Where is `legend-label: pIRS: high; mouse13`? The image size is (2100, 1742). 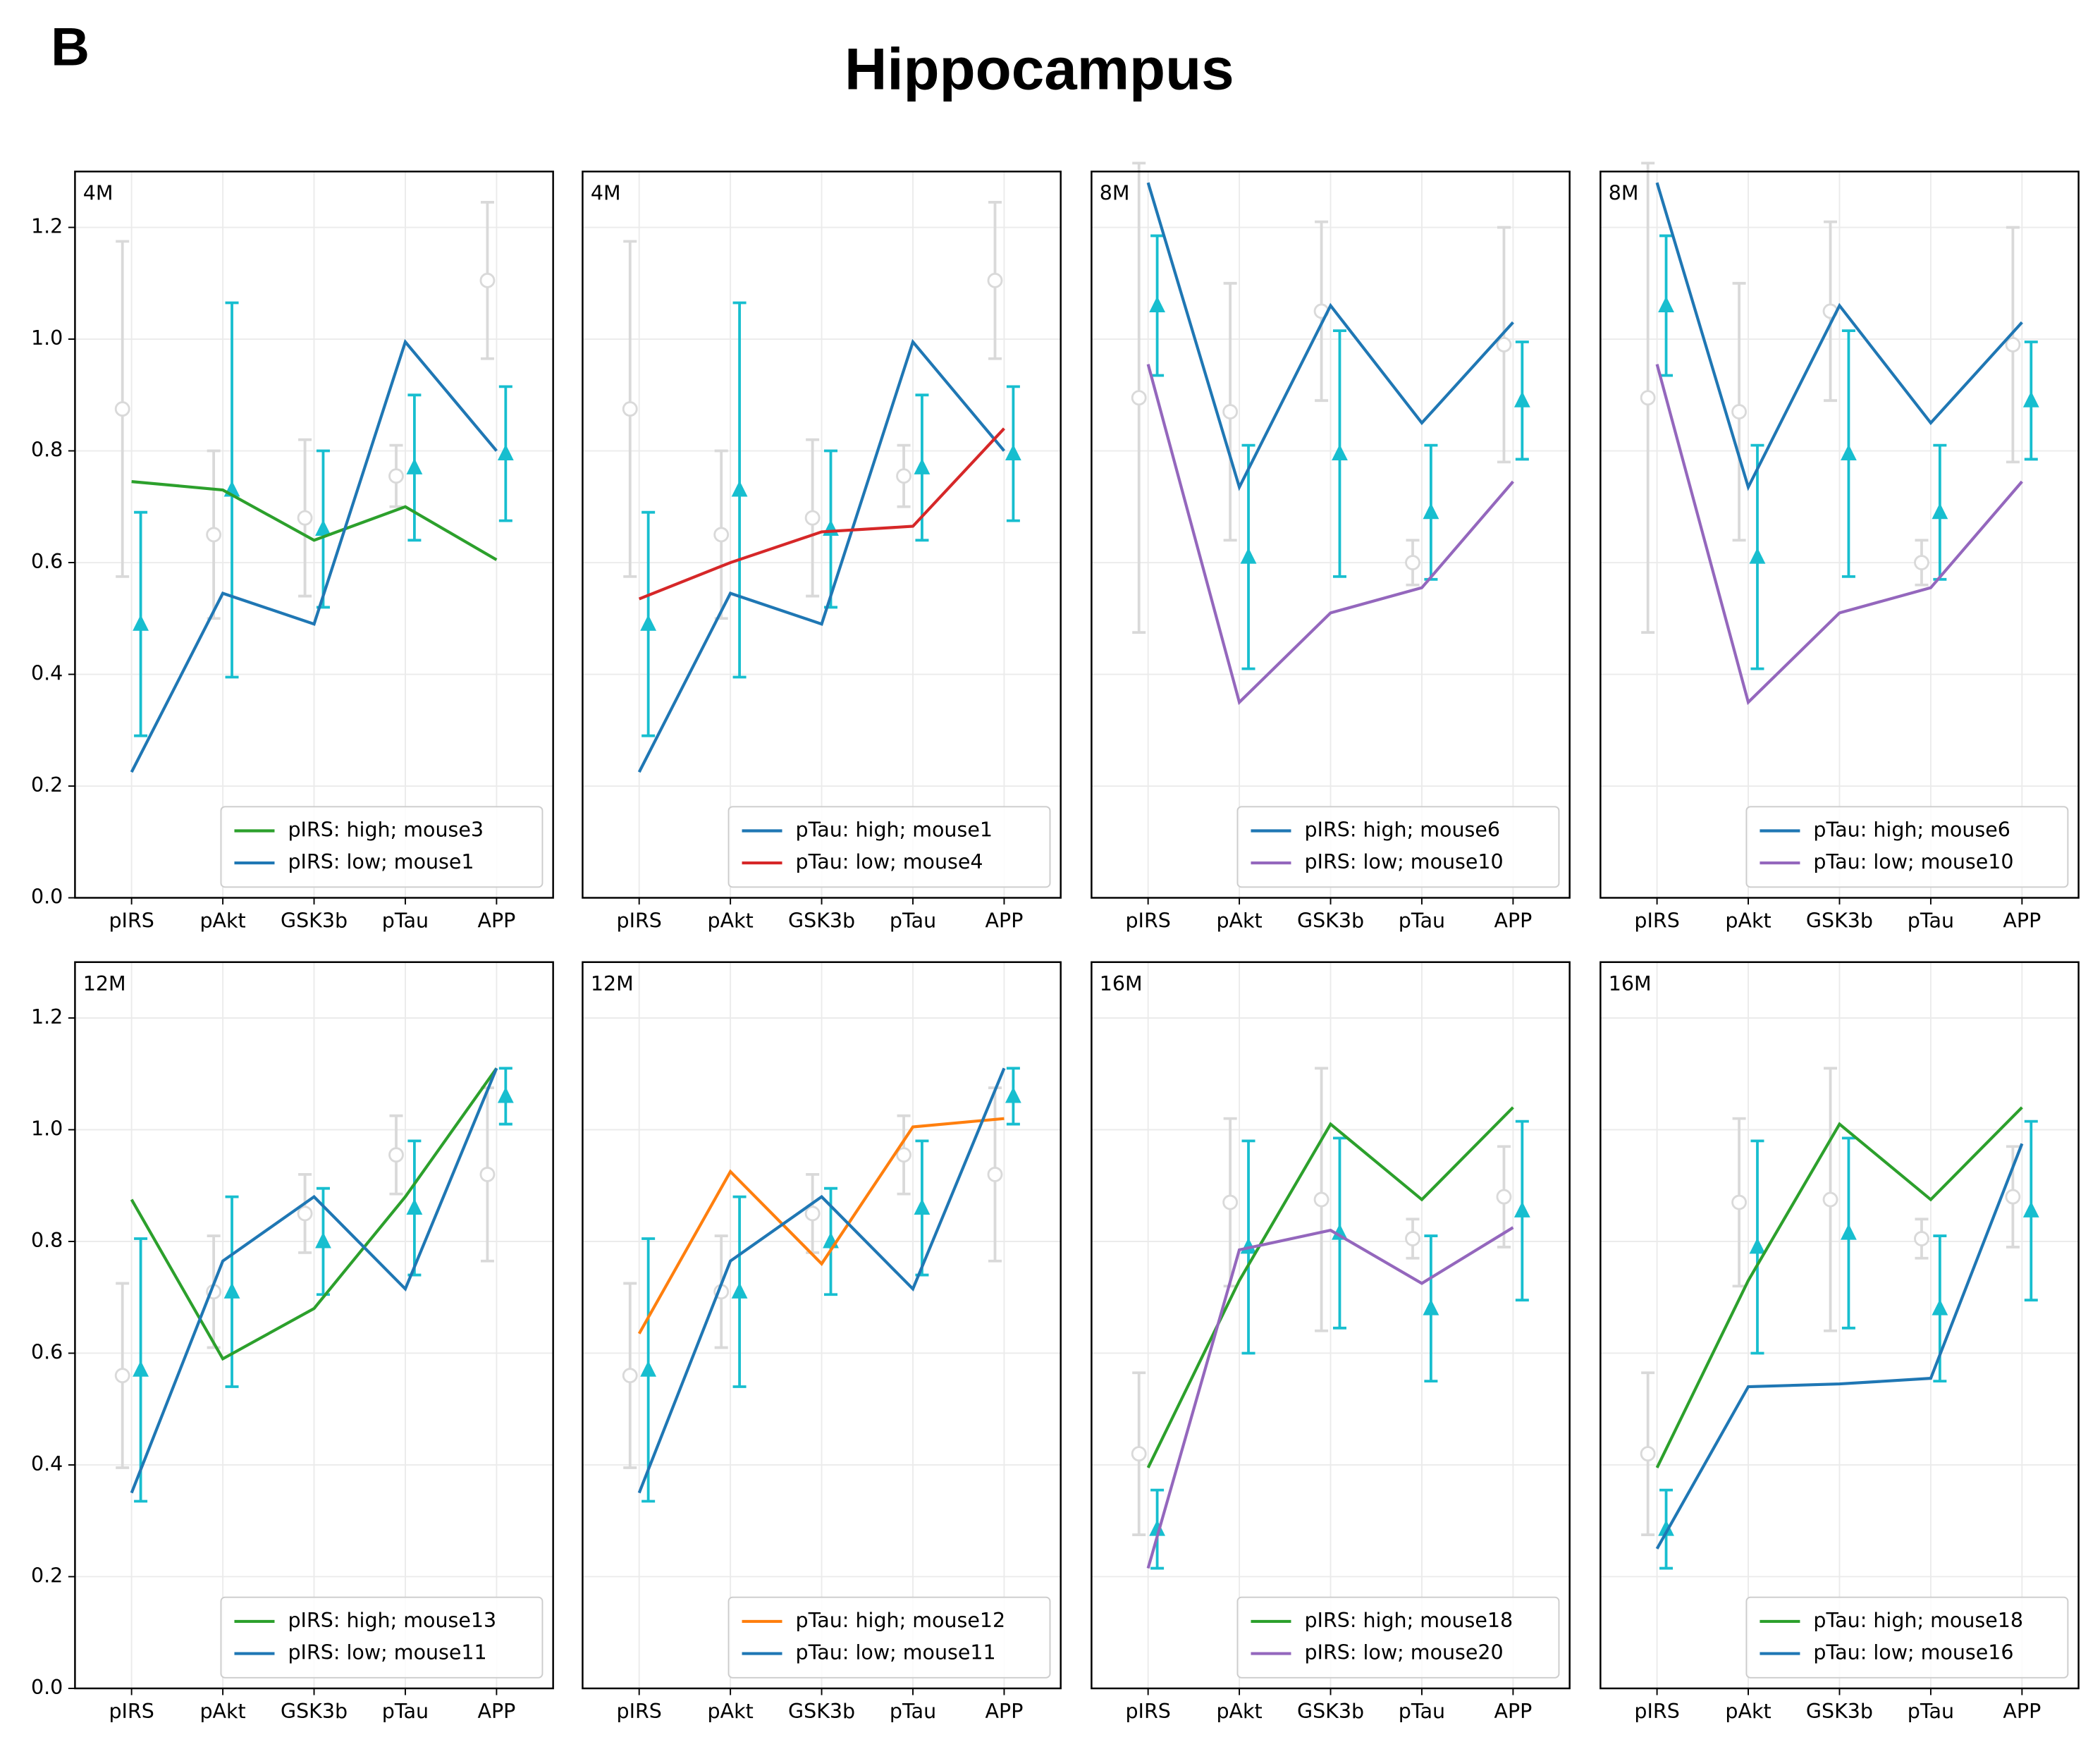
legend-label: pIRS: high; mouse13 is located at coordinates (392, 1620).